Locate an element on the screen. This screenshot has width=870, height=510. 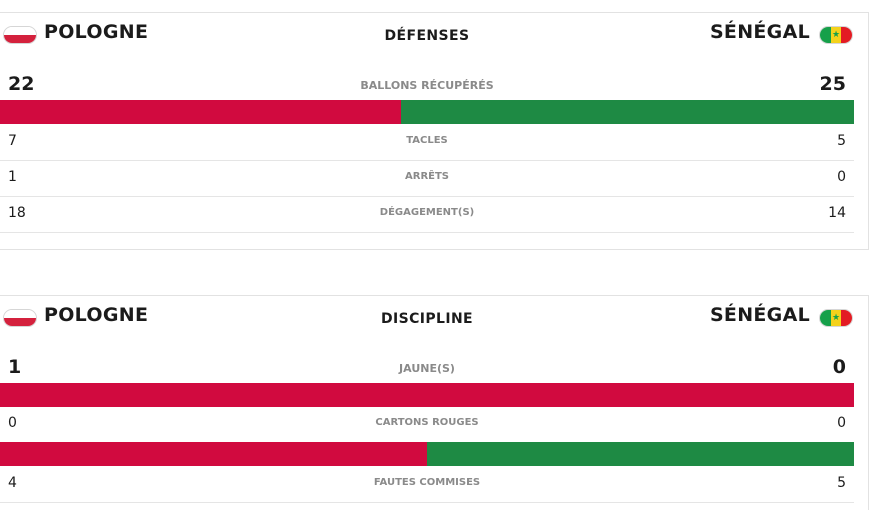
stat-label: ARRÊTS is located at coordinates (427, 176).